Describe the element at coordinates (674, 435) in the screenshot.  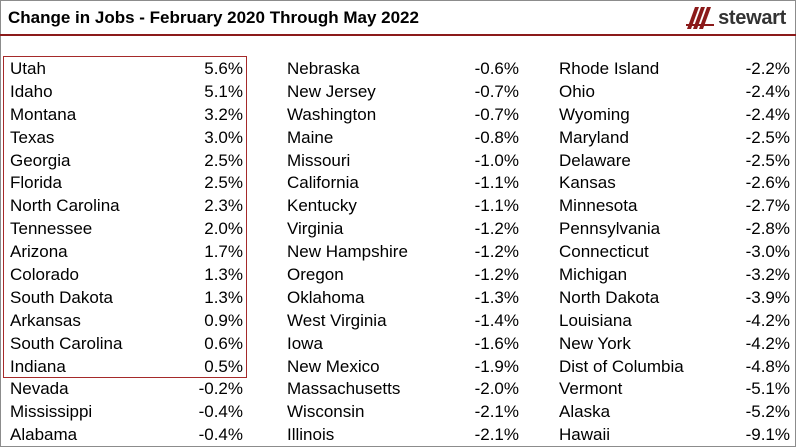
I see `table-row: Hawaii -9.1%` at that location.